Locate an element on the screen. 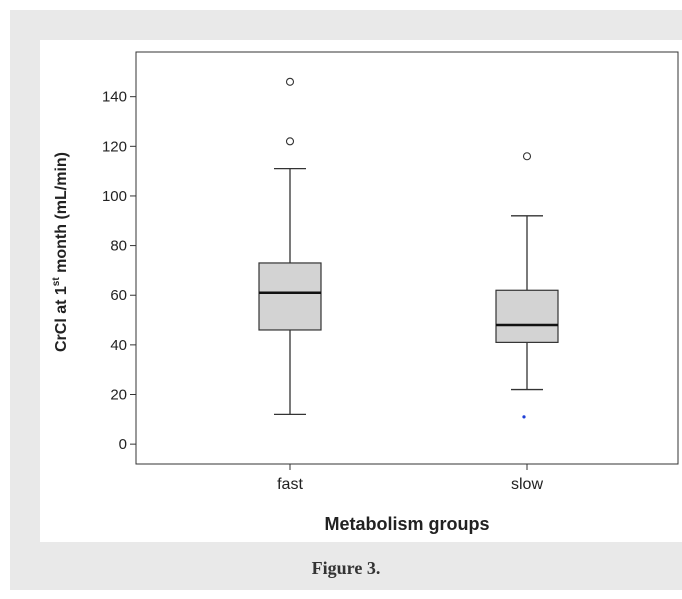 The image size is (682, 599). y-tick-label: 0 is located at coordinates (123, 444).